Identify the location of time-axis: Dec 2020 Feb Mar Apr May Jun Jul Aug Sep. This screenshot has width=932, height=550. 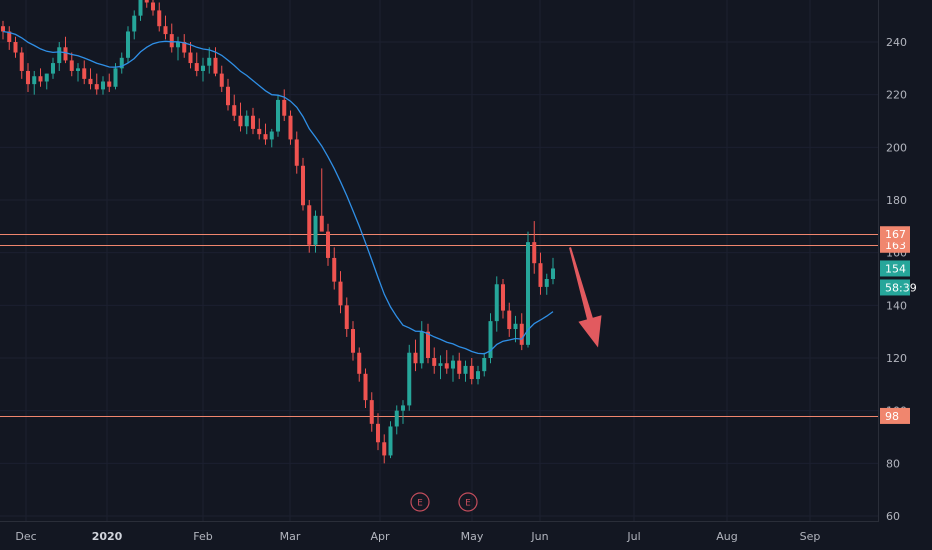
(417, 536).